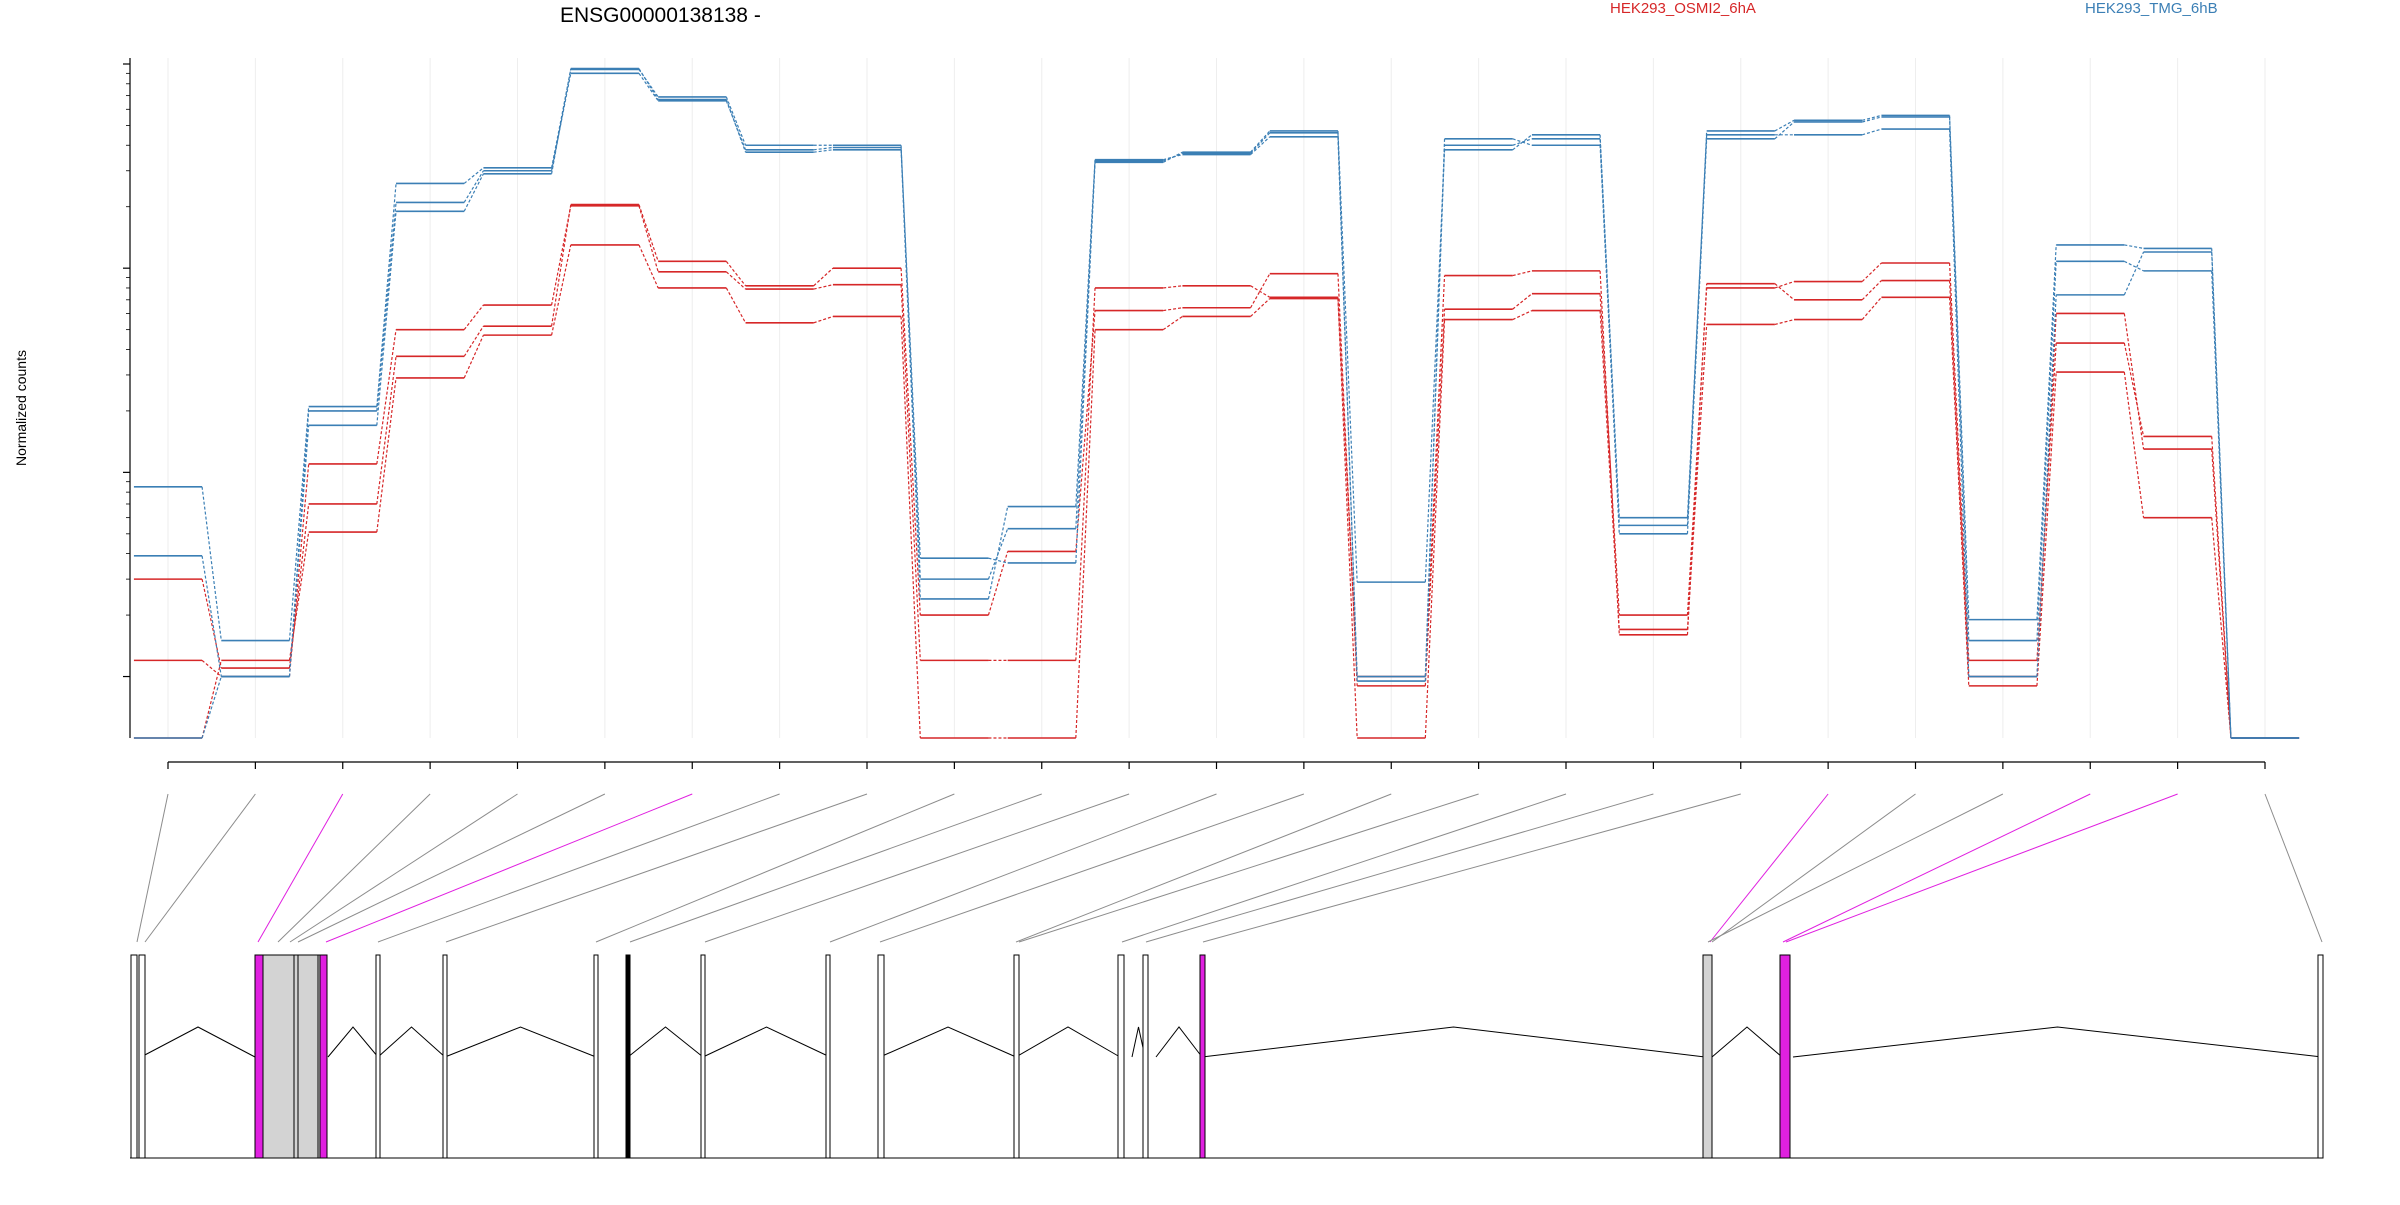 The width and height of the screenshot is (2400, 1205). Describe the element at coordinates (200, 868) in the screenshot. I see `exon-connector-E002` at that location.